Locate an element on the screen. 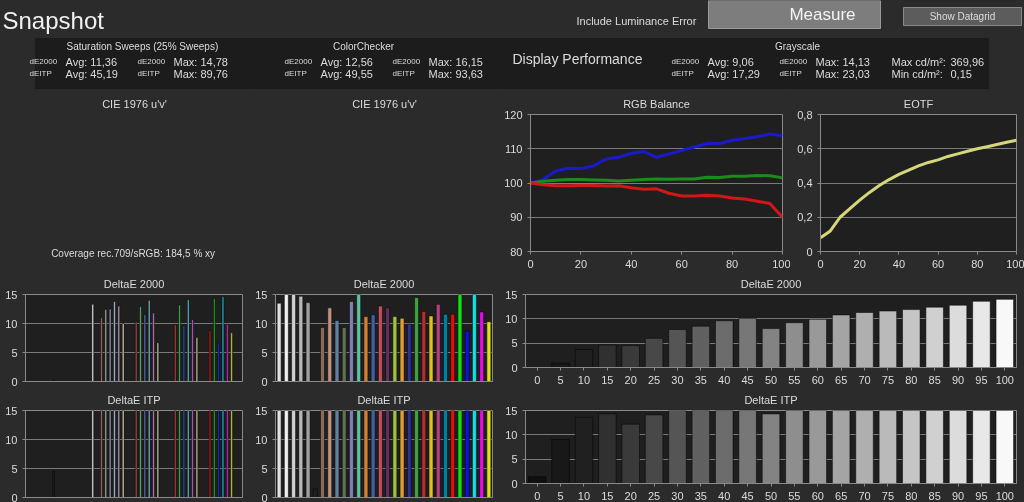 This screenshot has height=502, width=1024. text: 0,15 is located at coordinates (961, 73).